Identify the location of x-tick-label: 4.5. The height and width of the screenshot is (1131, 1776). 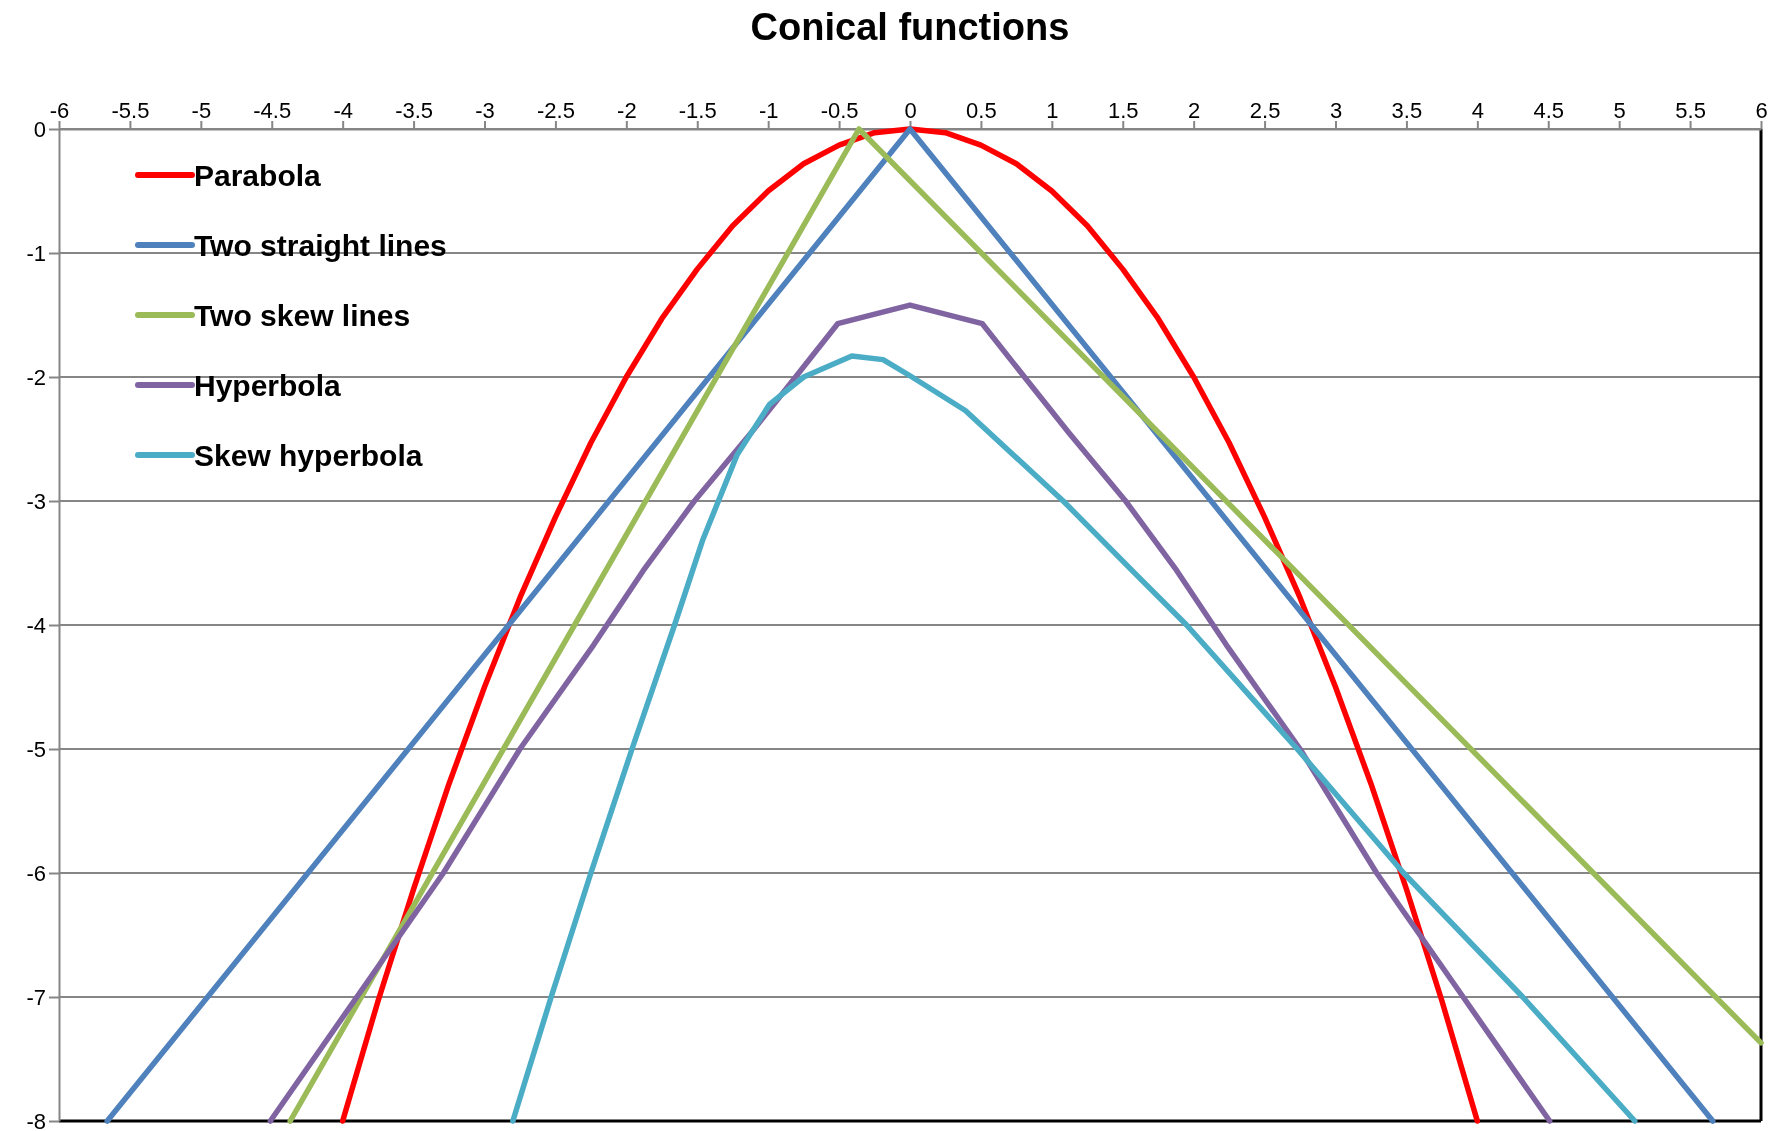
(1549, 110).